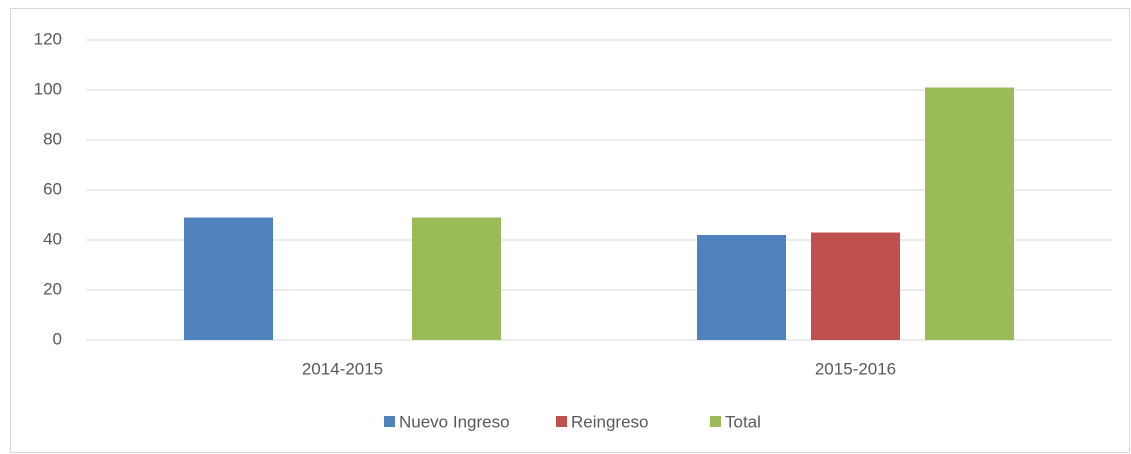 The height and width of the screenshot is (454, 1131). I want to click on y-tick-label: 20, so click(52, 288).